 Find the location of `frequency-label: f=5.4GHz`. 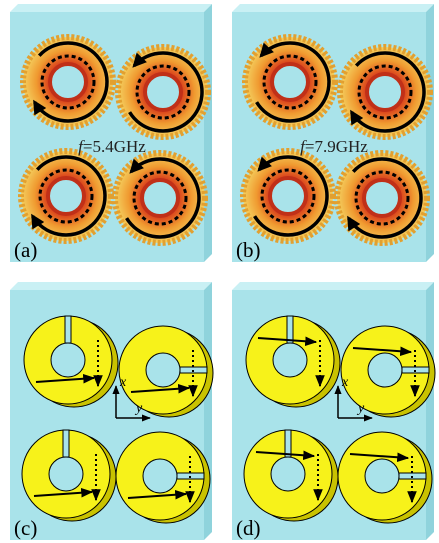

frequency-label: f=5.4GHz is located at coordinates (112, 146).